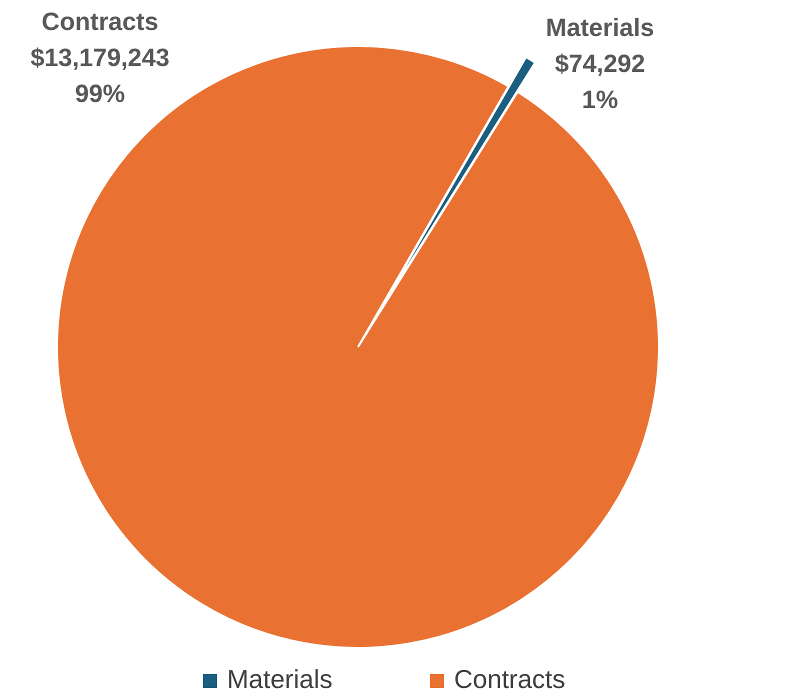 The height and width of the screenshot is (700, 793). I want to click on data-label: $74,292 1%, so click(600, 82).